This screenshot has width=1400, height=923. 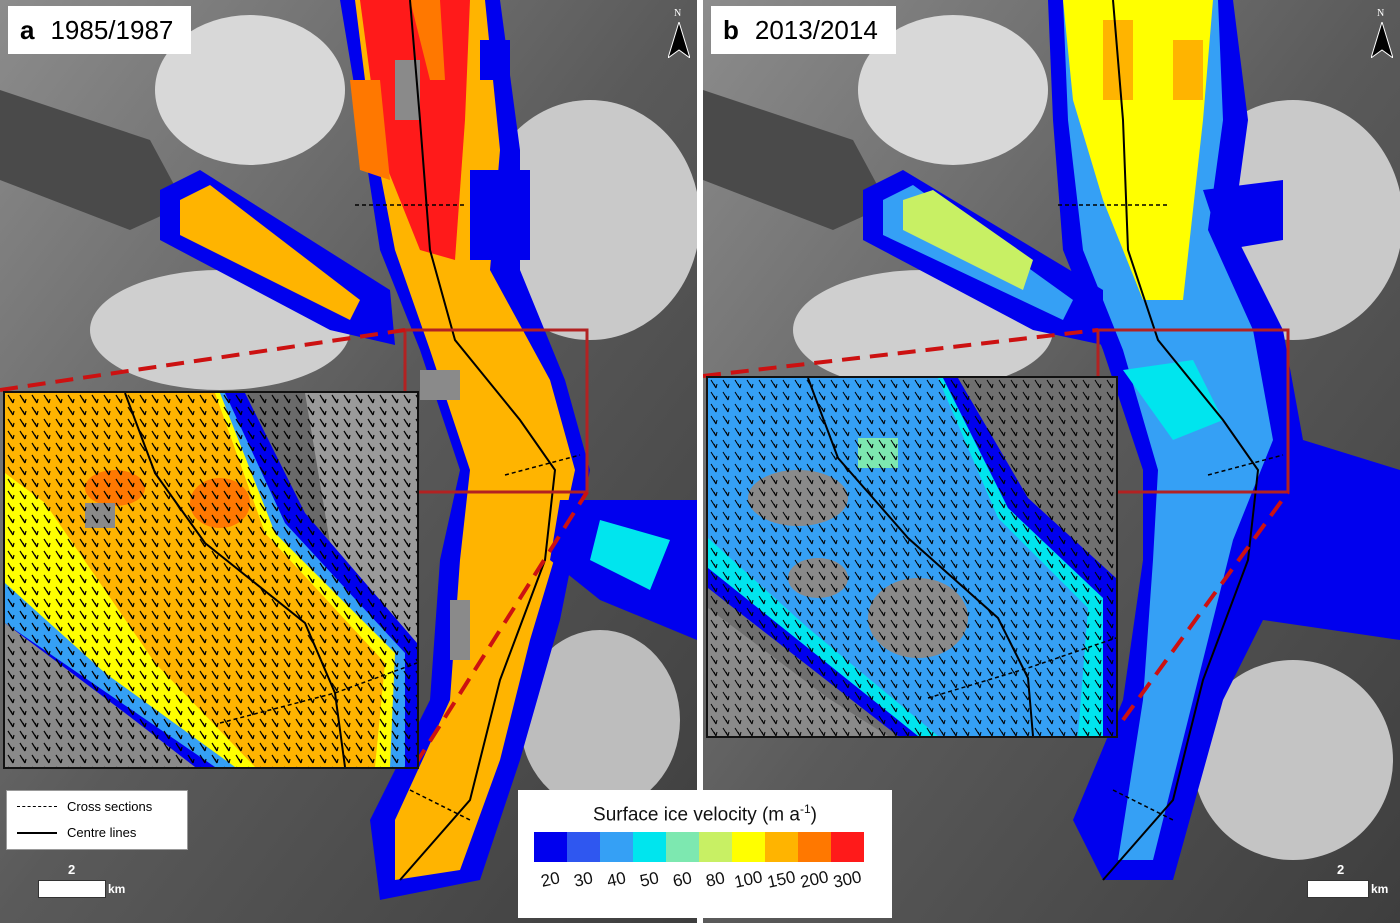 I want to click on cross-section, so click(x=542, y=465).